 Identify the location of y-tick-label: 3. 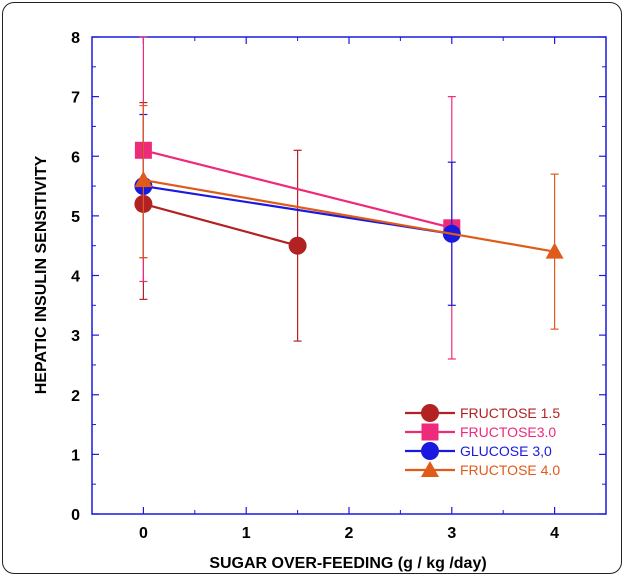
(75, 336).